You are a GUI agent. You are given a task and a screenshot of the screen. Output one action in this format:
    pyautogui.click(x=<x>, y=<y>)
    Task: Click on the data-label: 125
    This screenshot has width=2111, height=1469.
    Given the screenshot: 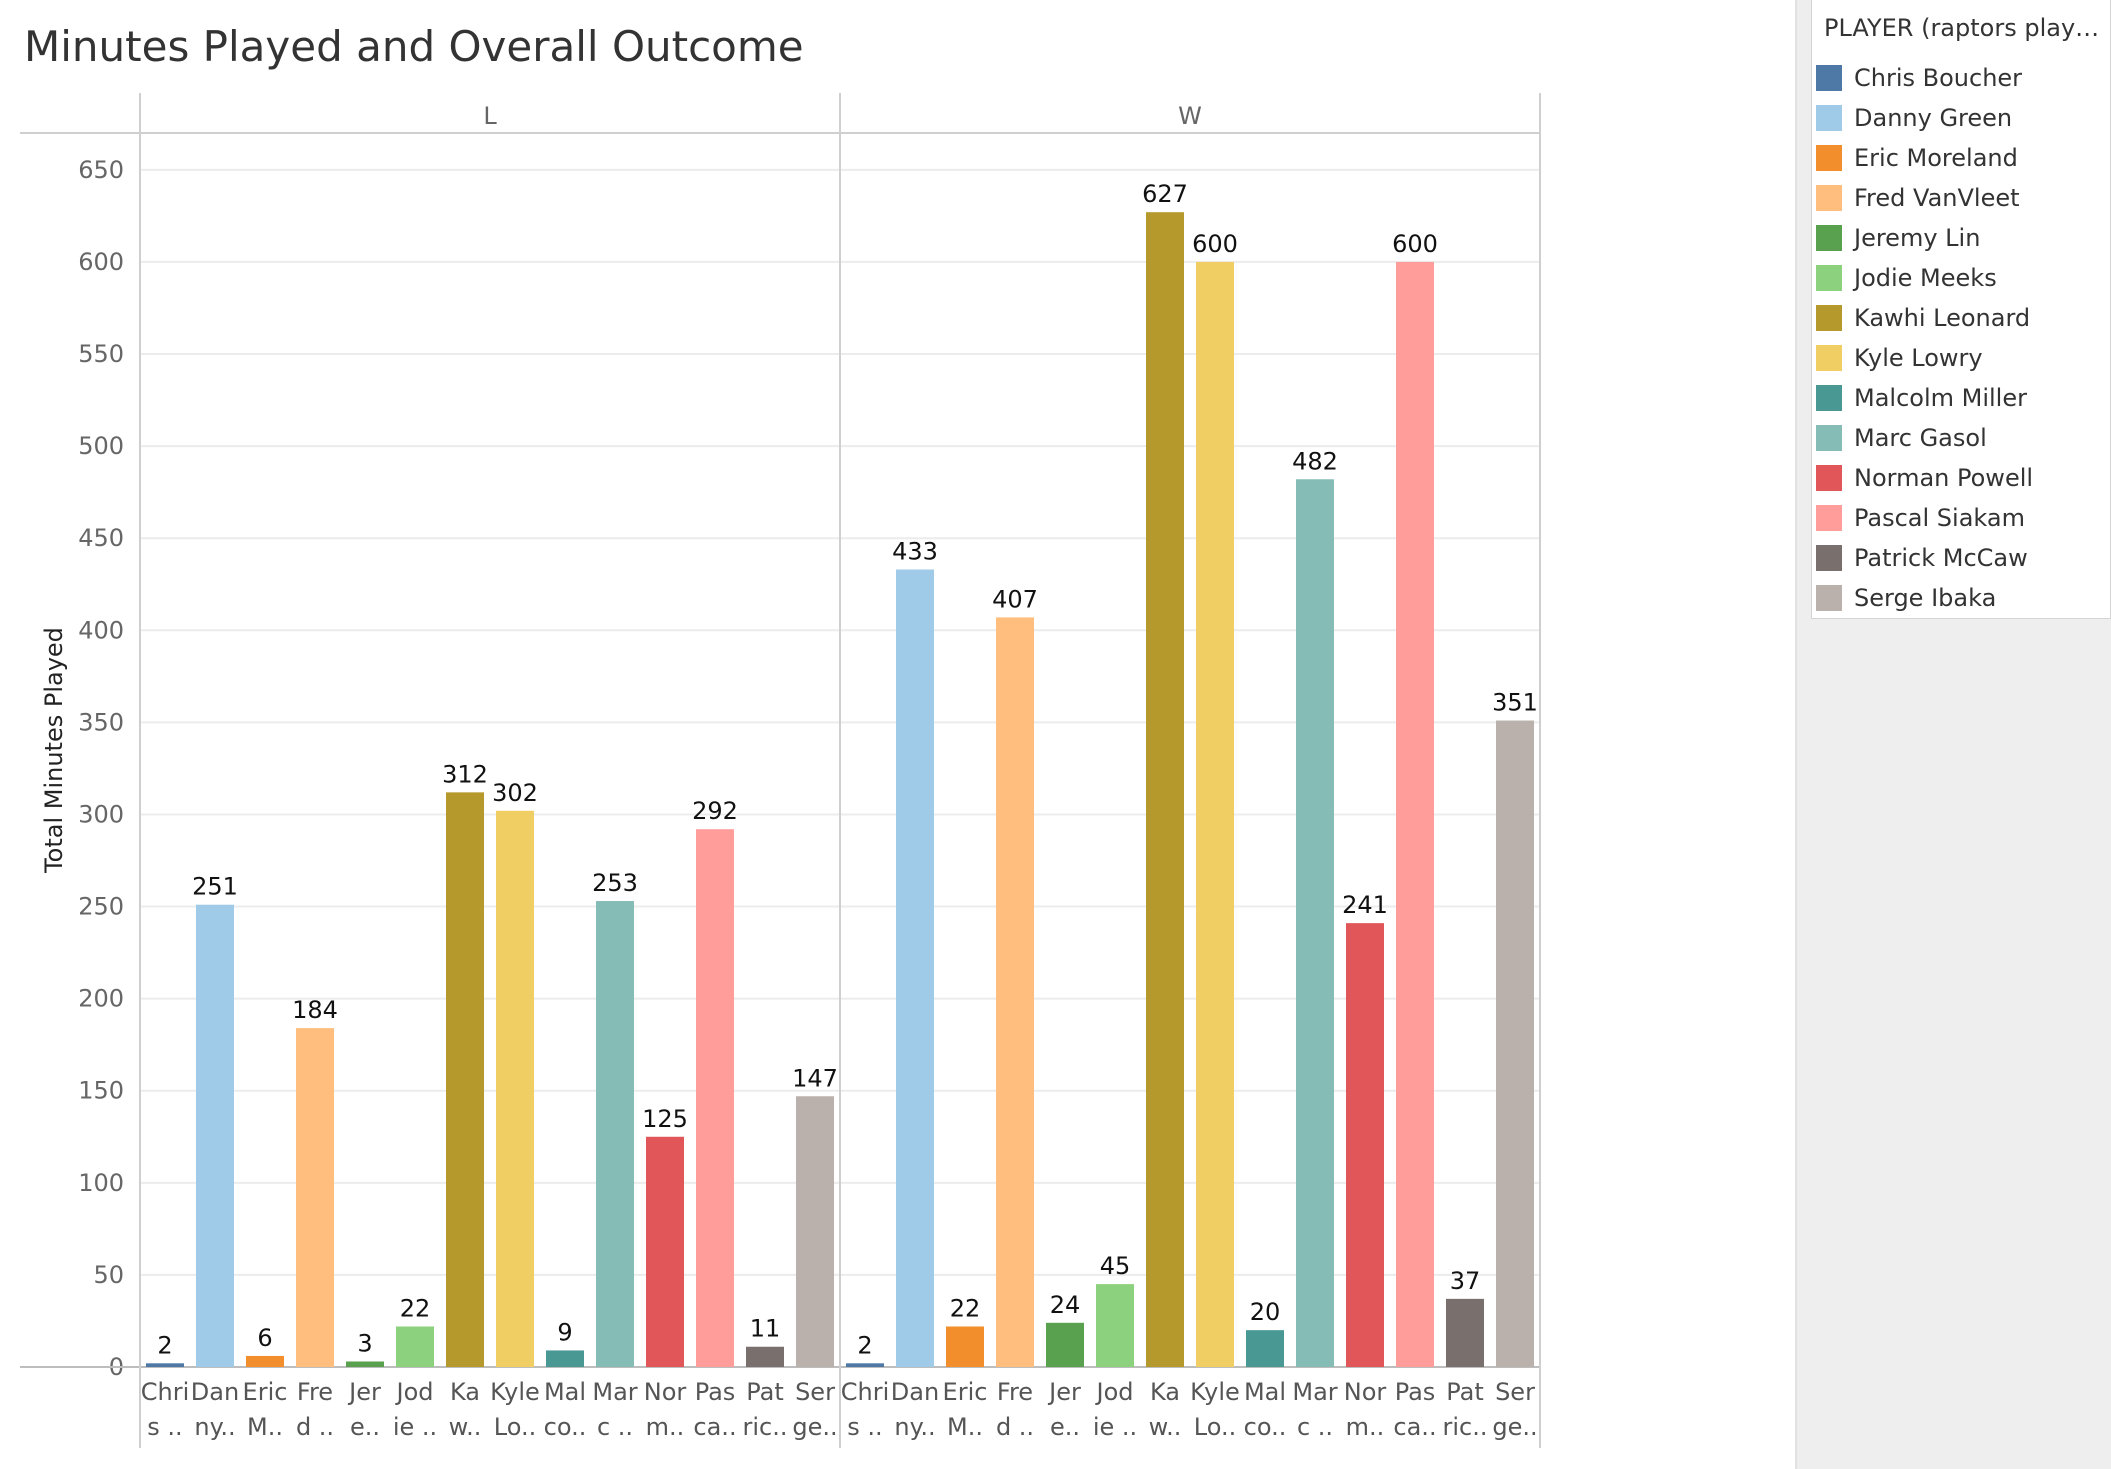 What is the action you would take?
    pyautogui.click(x=665, y=1119)
    